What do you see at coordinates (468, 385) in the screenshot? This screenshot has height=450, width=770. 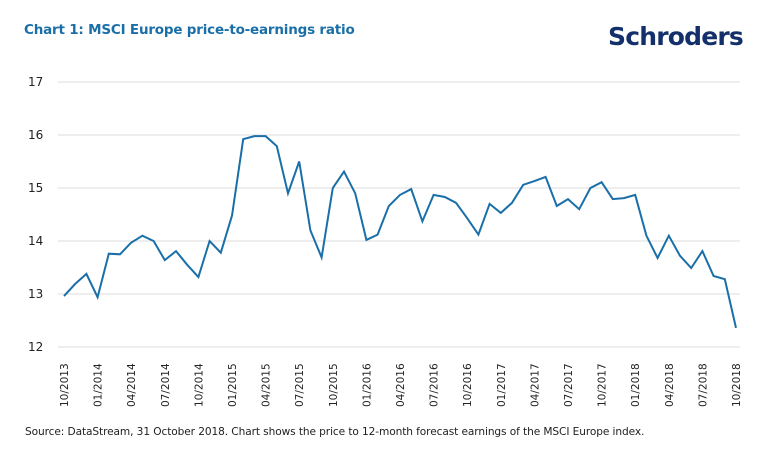 I see `x-tick-label: 10/2016` at bounding box center [468, 385].